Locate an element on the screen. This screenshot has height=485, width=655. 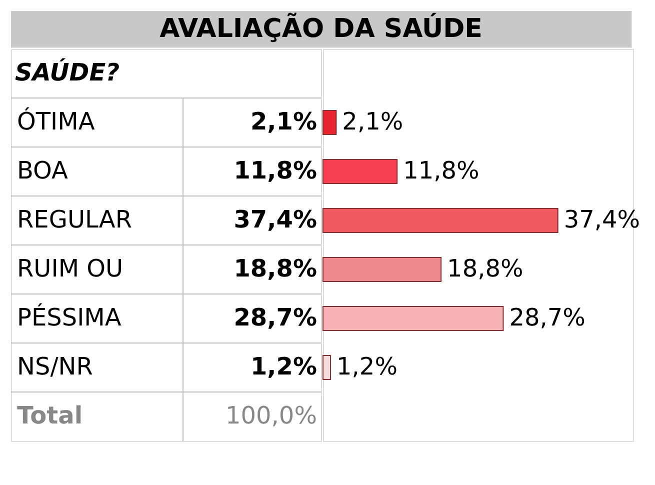
data-label: 2,1% is located at coordinates (283, 122).